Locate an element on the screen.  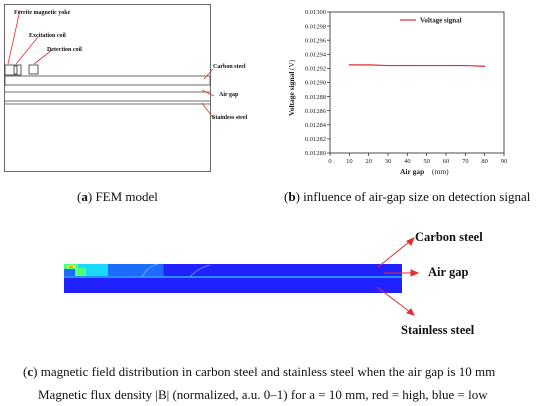
x-tick-label: 40 is located at coordinates (407, 161).